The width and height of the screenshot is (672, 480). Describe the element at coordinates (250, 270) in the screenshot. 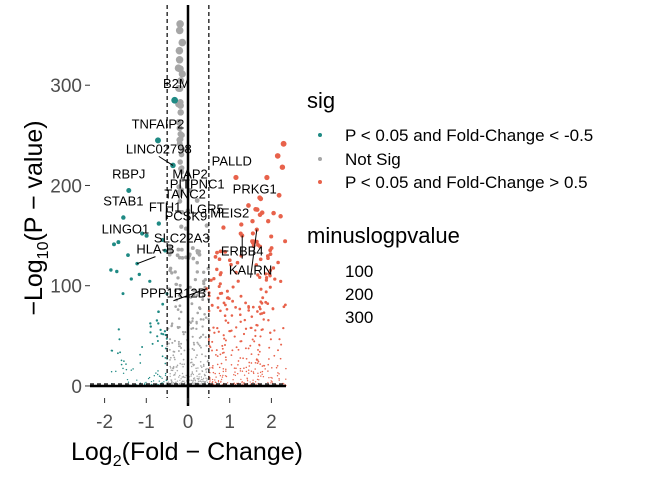

I see `gene-label-kalrn: KALRN` at that location.